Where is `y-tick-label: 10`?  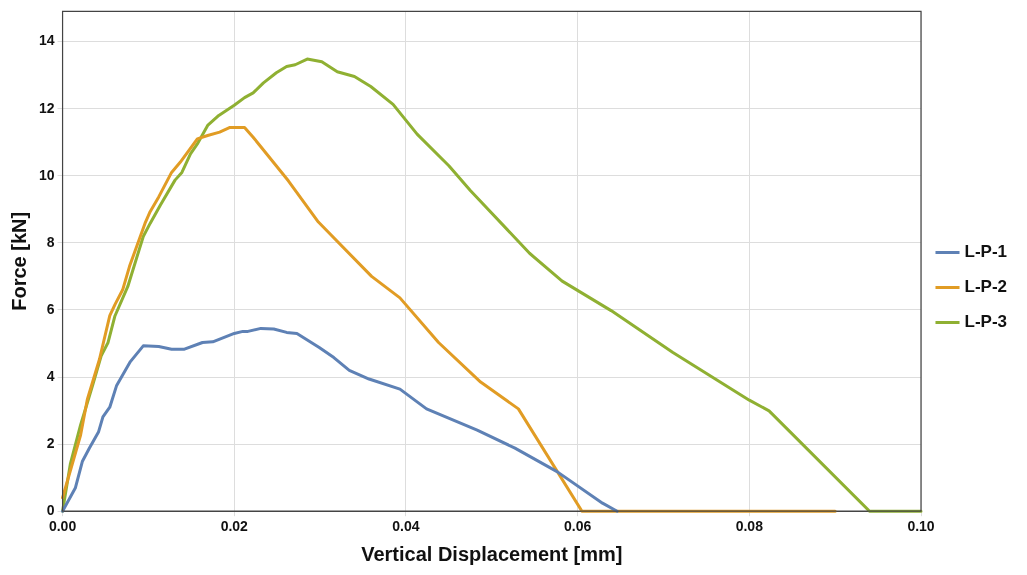 y-tick-label: 10 is located at coordinates (46, 174).